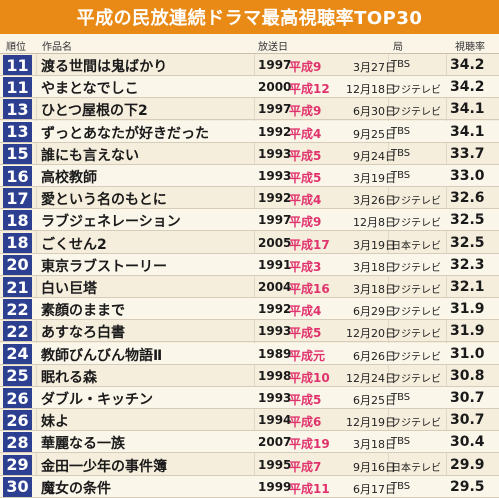 The width and height of the screenshot is (499, 498). Describe the element at coordinates (16, 47) in the screenshot. I see `header-rank: 順位` at that location.